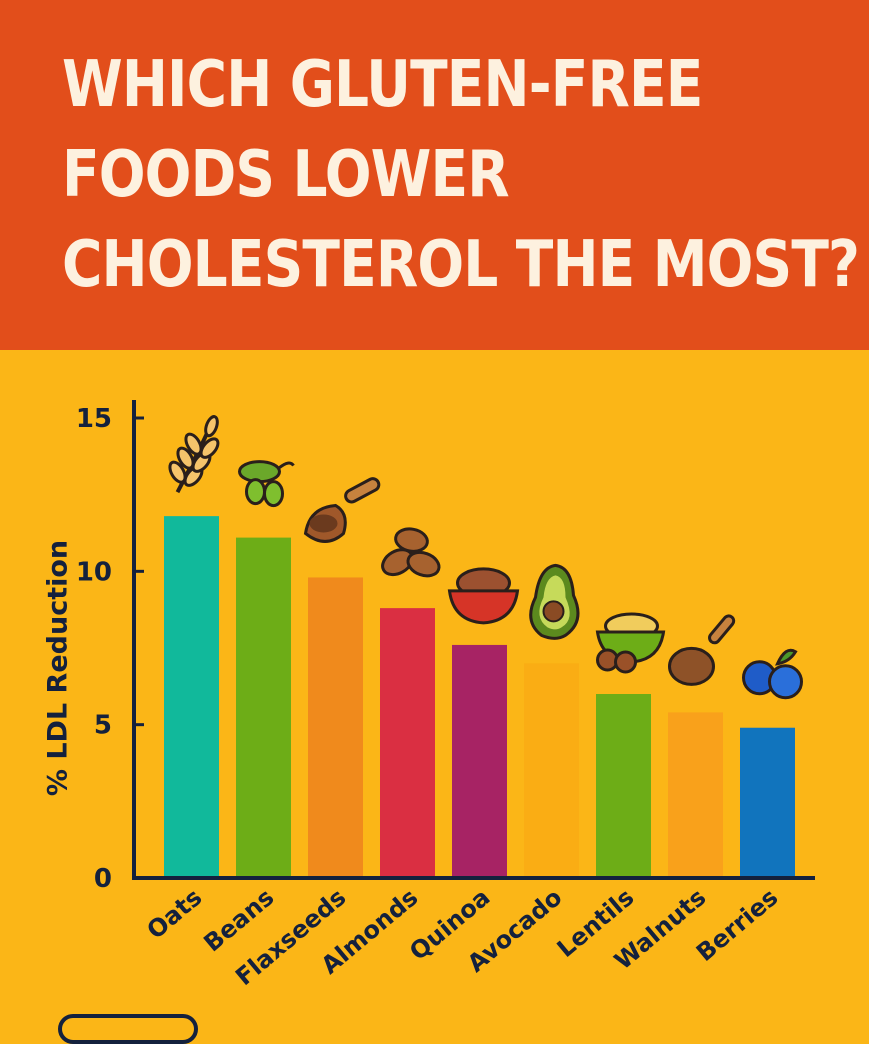 This screenshot has width=869, height=1044. What do you see at coordinates (128, 1029) in the screenshot?
I see `bottom-badge` at bounding box center [128, 1029].